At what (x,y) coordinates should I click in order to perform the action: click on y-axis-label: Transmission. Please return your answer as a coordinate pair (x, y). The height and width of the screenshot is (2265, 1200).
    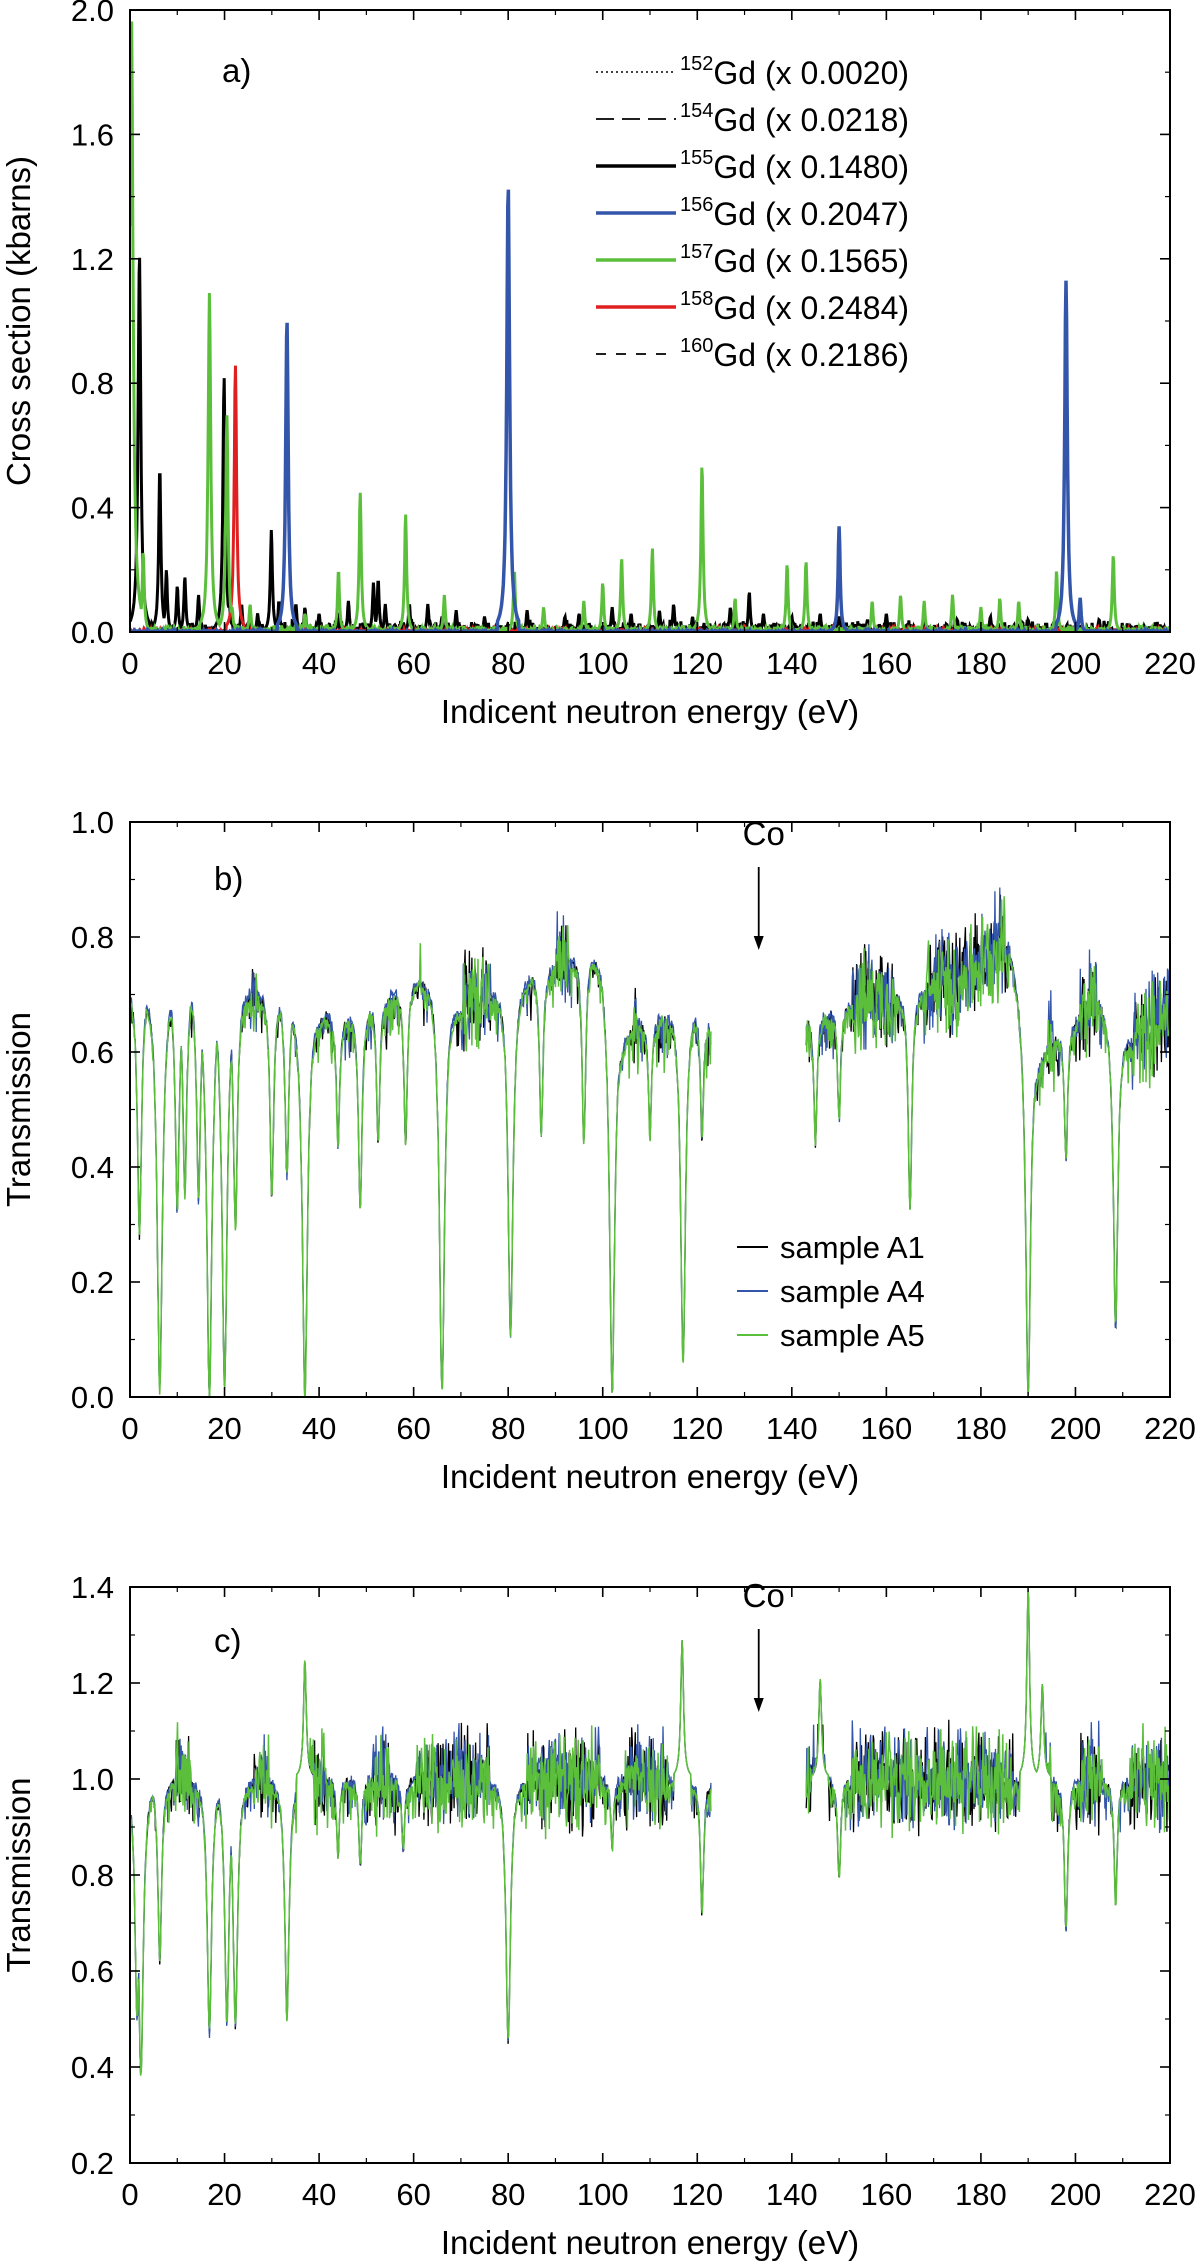
    Looking at the image, I should click on (18, 1875).